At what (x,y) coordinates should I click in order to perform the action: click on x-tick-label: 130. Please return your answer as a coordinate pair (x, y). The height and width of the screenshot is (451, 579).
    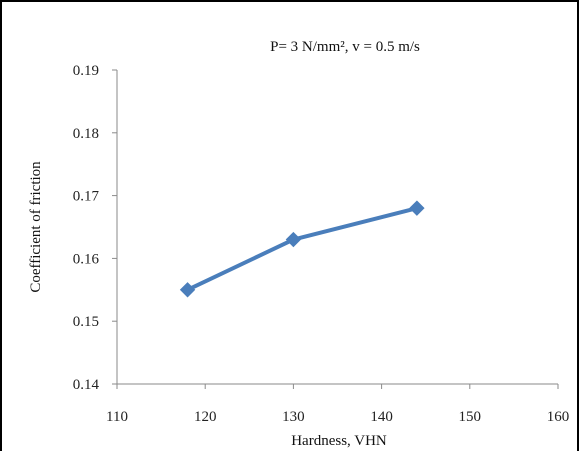
    Looking at the image, I should click on (293, 417).